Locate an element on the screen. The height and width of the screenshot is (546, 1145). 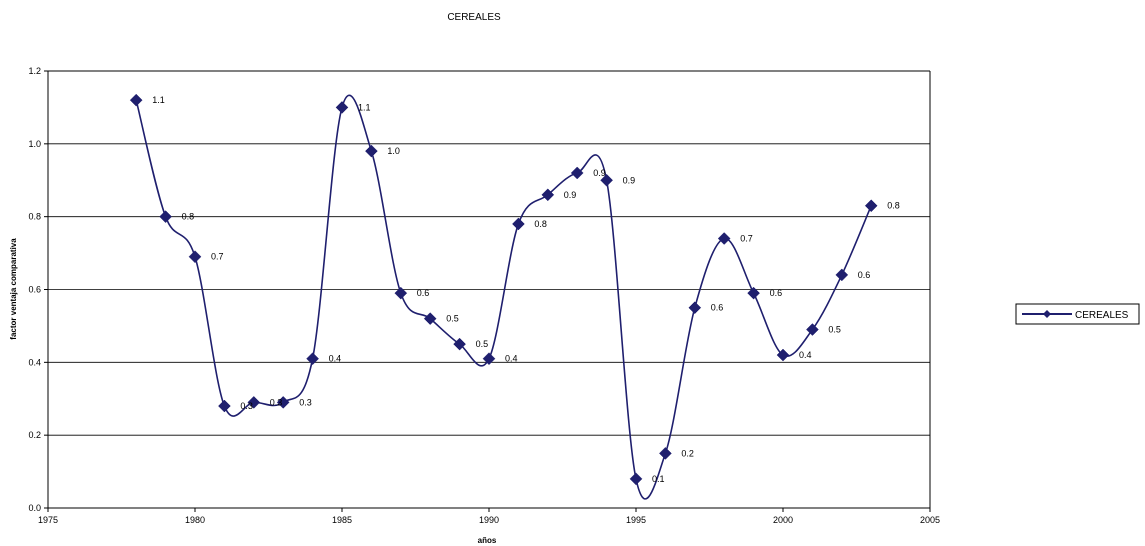
data-point-1991 is located at coordinates (518, 224).